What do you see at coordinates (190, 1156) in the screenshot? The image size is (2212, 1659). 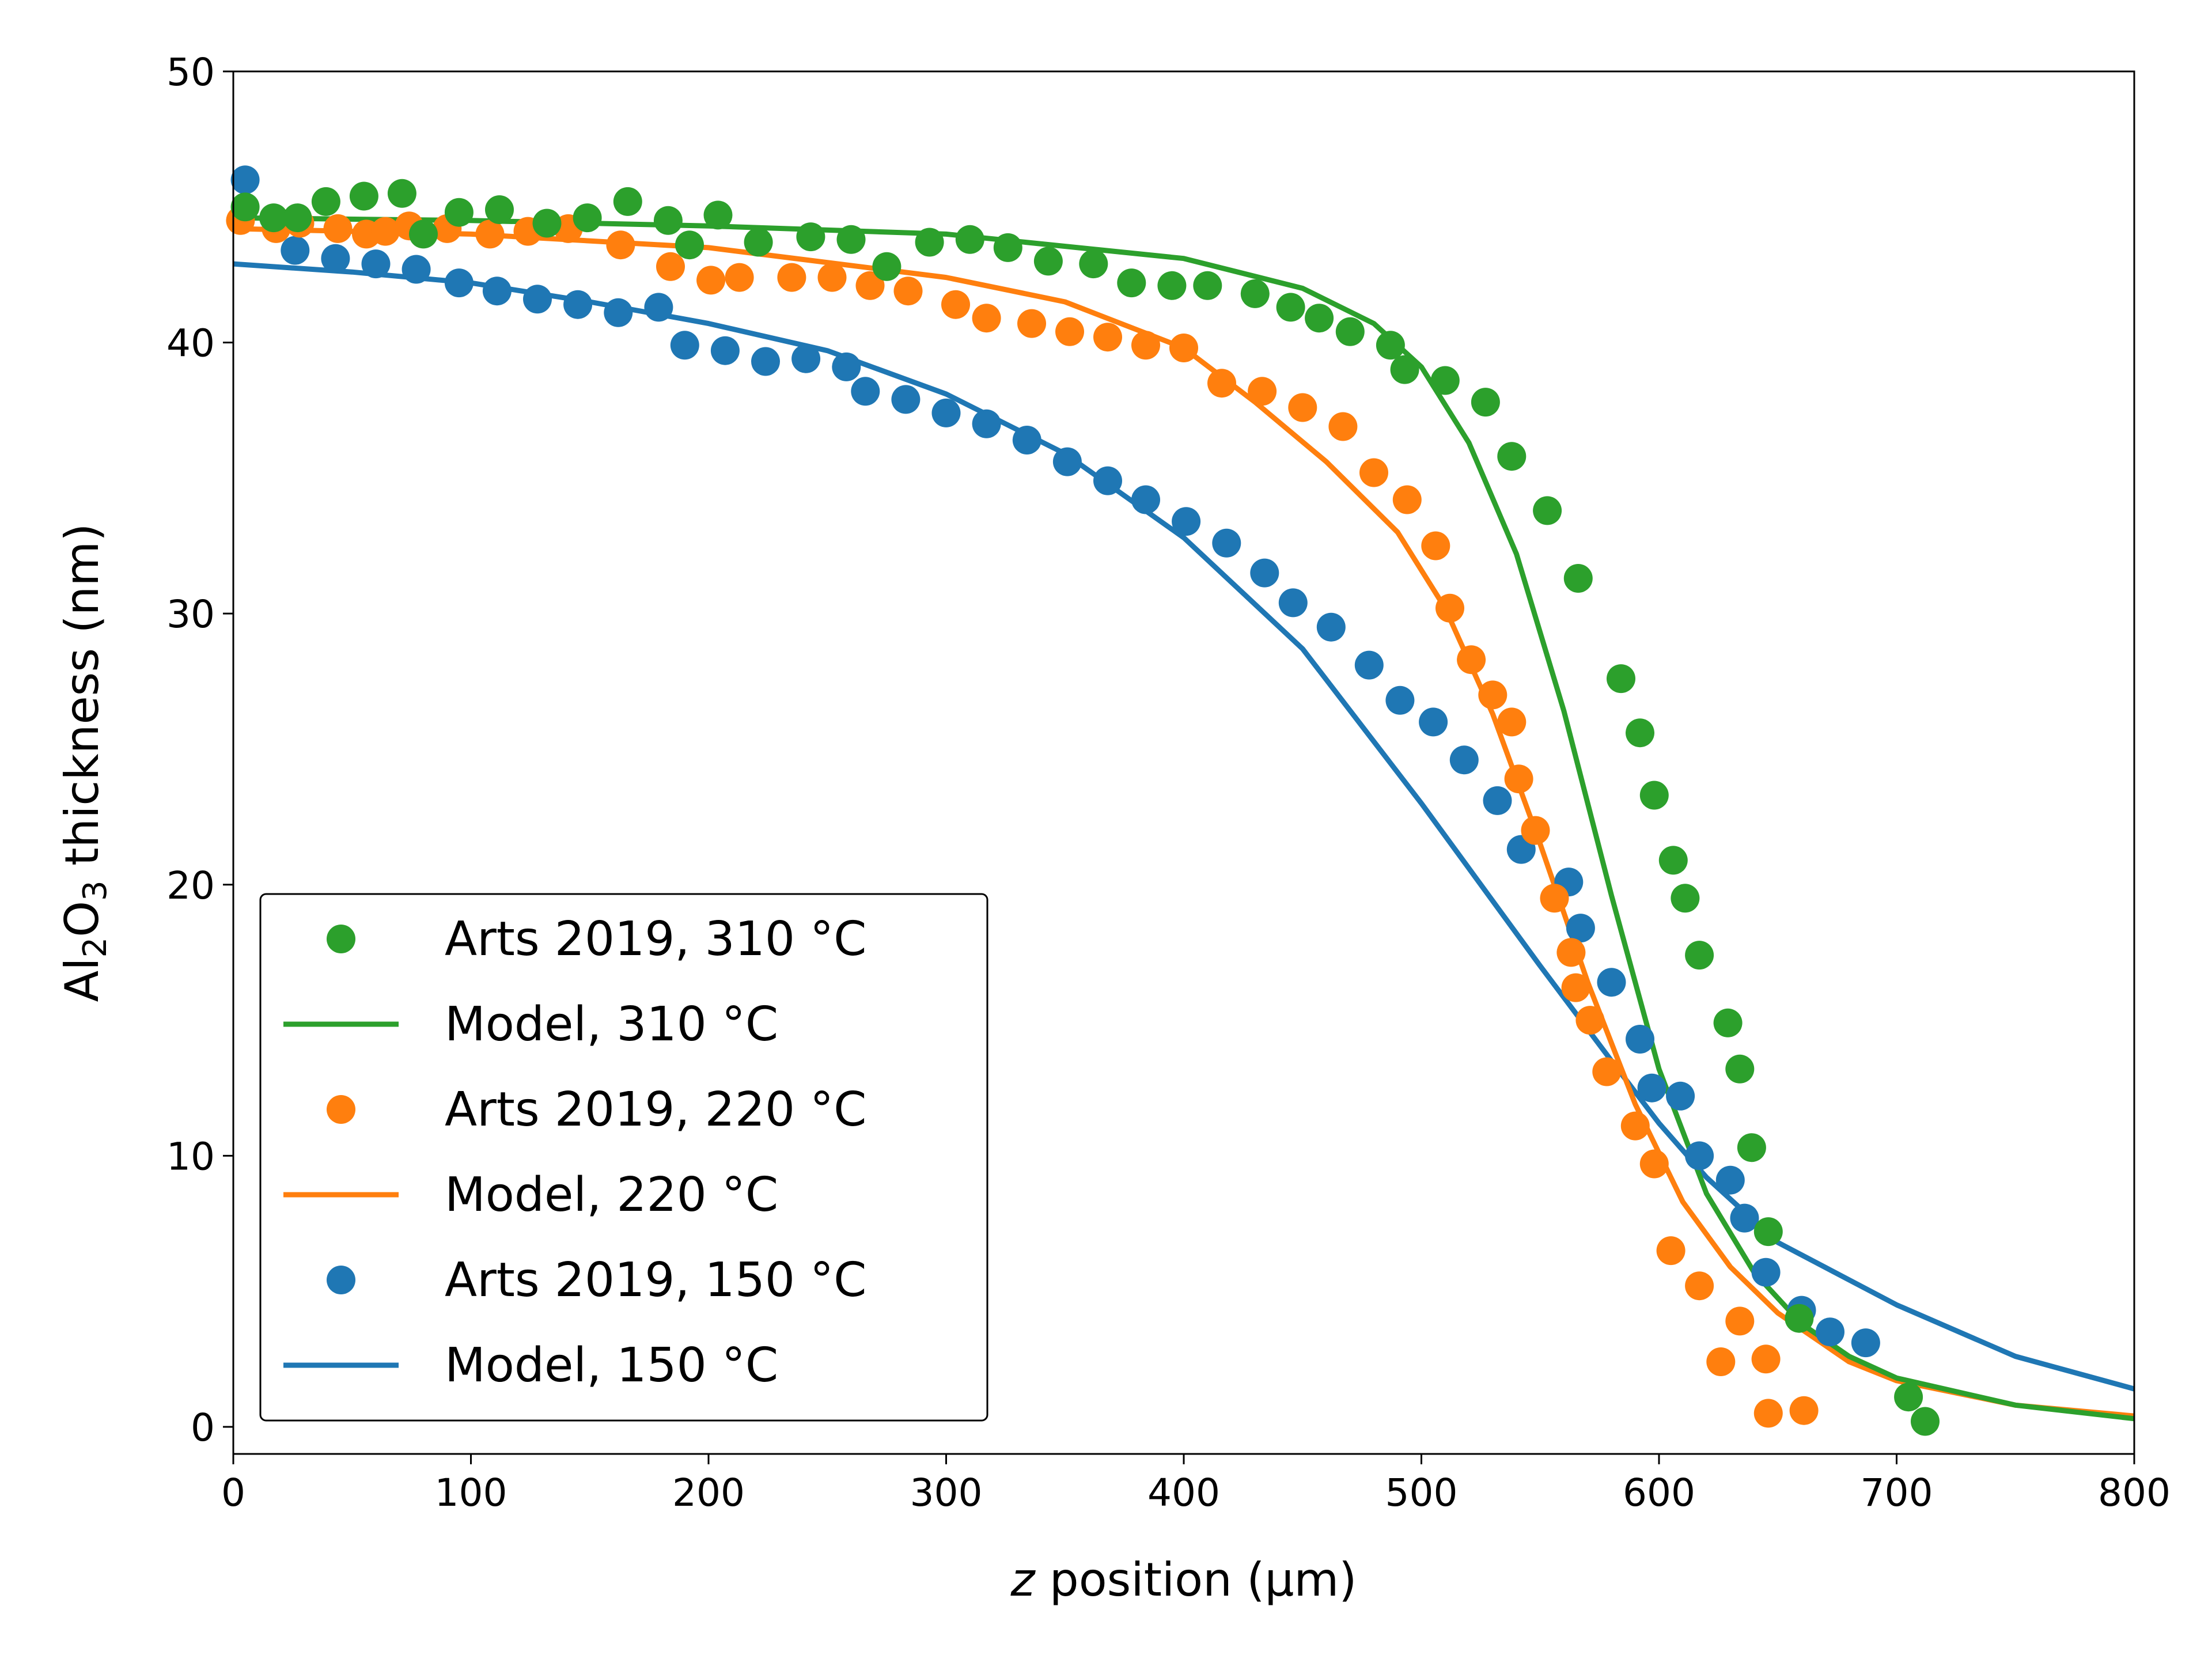 I see `y-tick-label: 10` at bounding box center [190, 1156].